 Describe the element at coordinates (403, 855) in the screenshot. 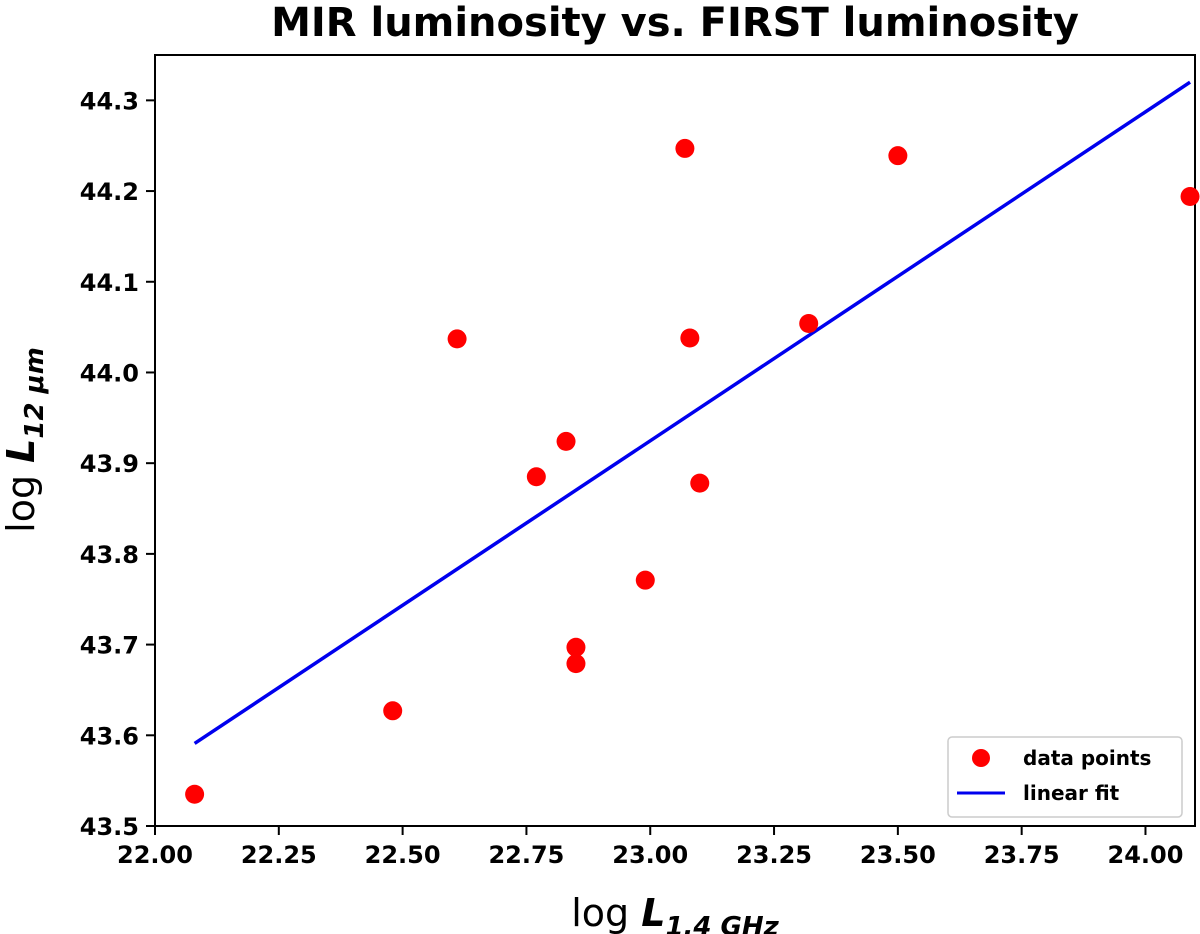

I see `x-tick-label: 22.50` at that location.